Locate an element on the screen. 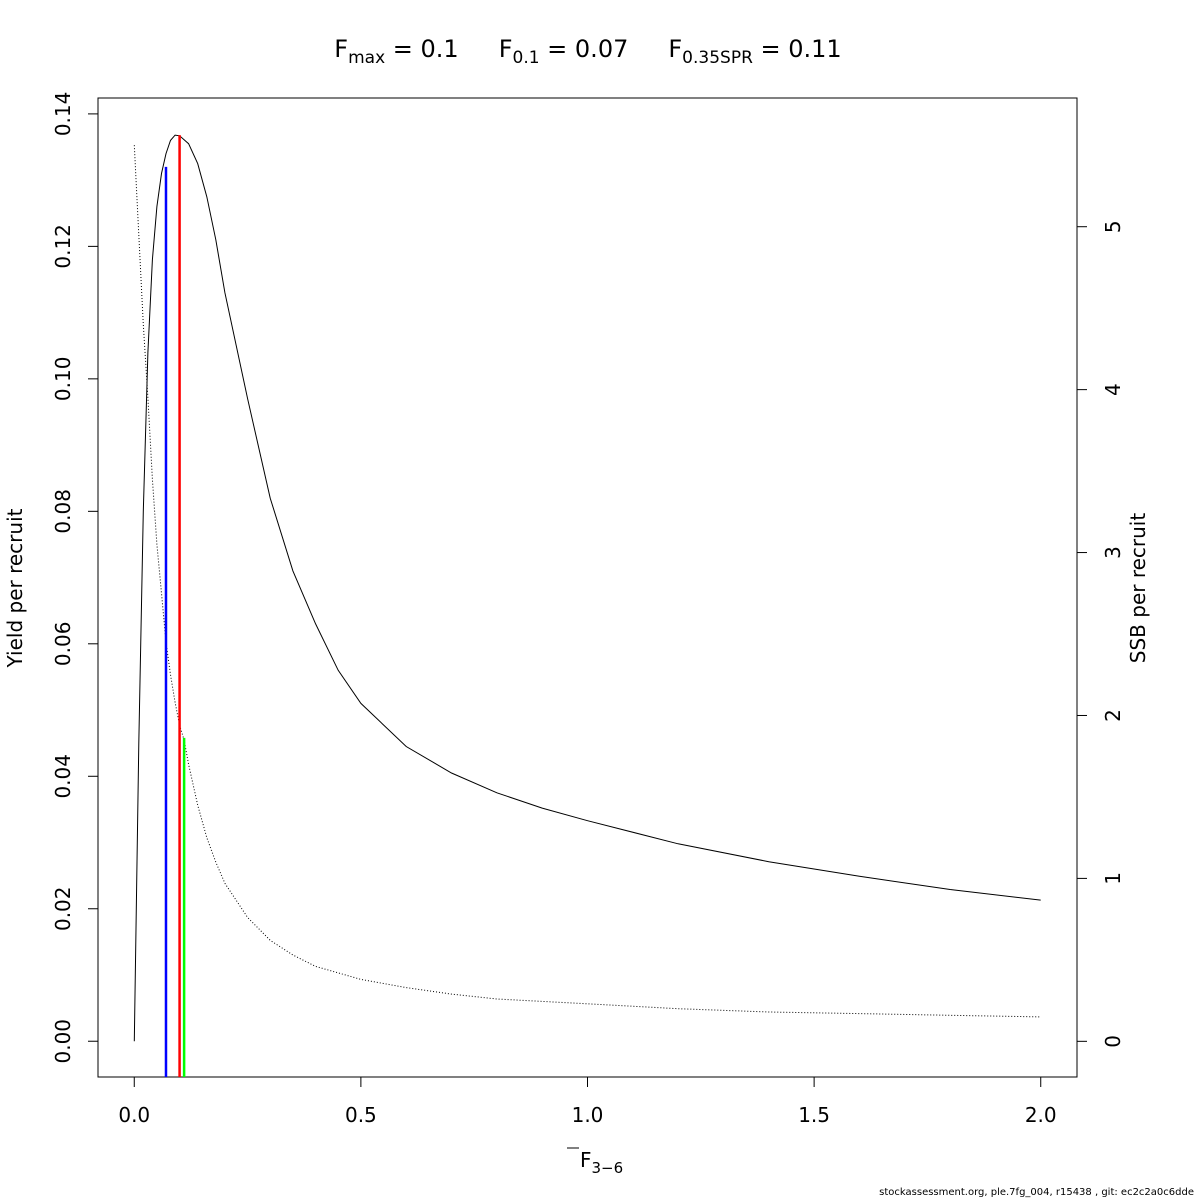 This screenshot has height=1200, width=1200. y-right-tick-label: 5 is located at coordinates (1113, 226).